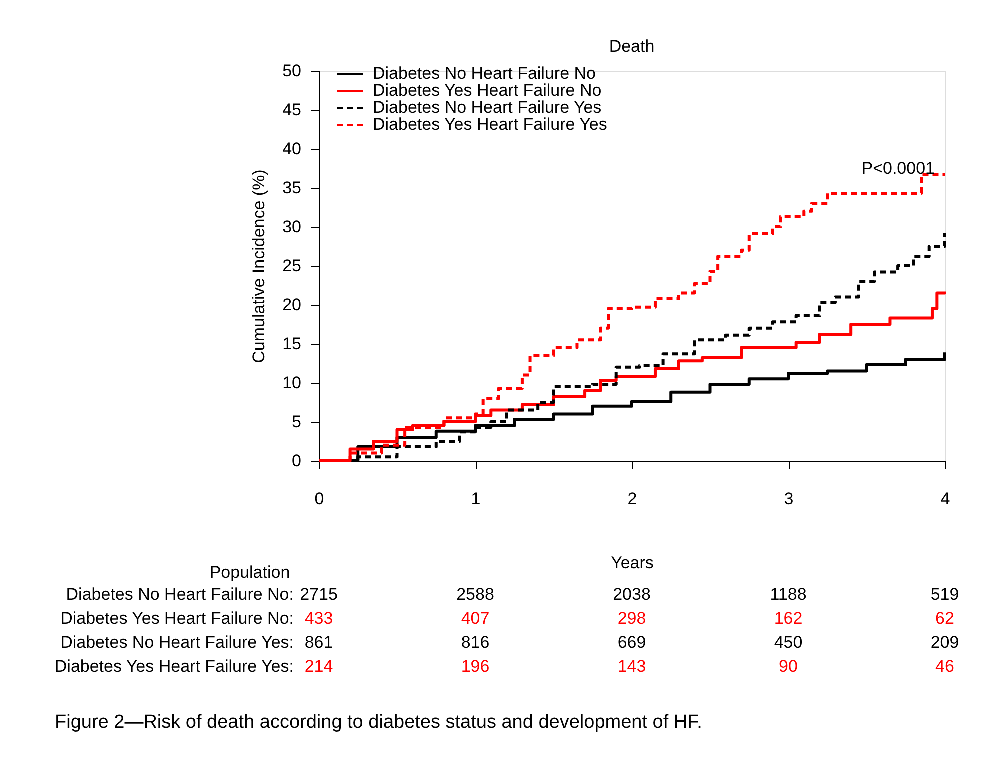  I want to click on chart-title: Death, so click(632, 46).